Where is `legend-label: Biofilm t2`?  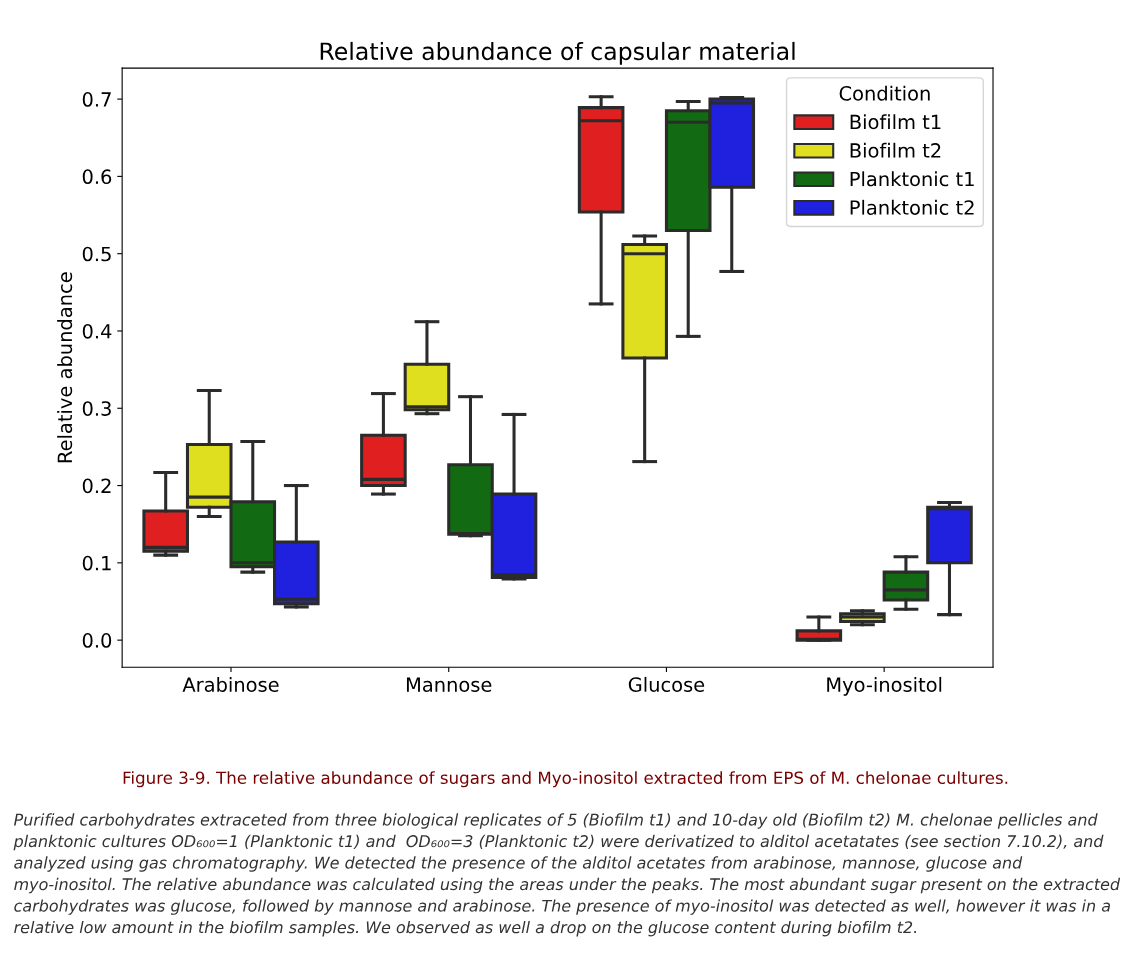
legend-label: Biofilm t2 is located at coordinates (895, 150).